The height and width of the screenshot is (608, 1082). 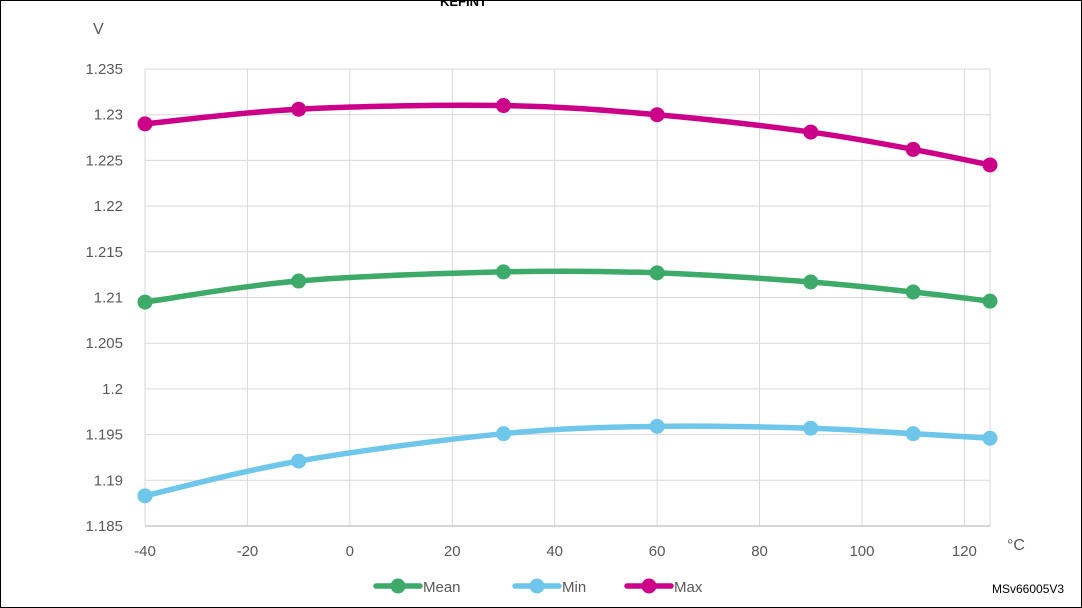 What do you see at coordinates (108, 298) in the screenshot?
I see `y-tick-label: 1.21` at bounding box center [108, 298].